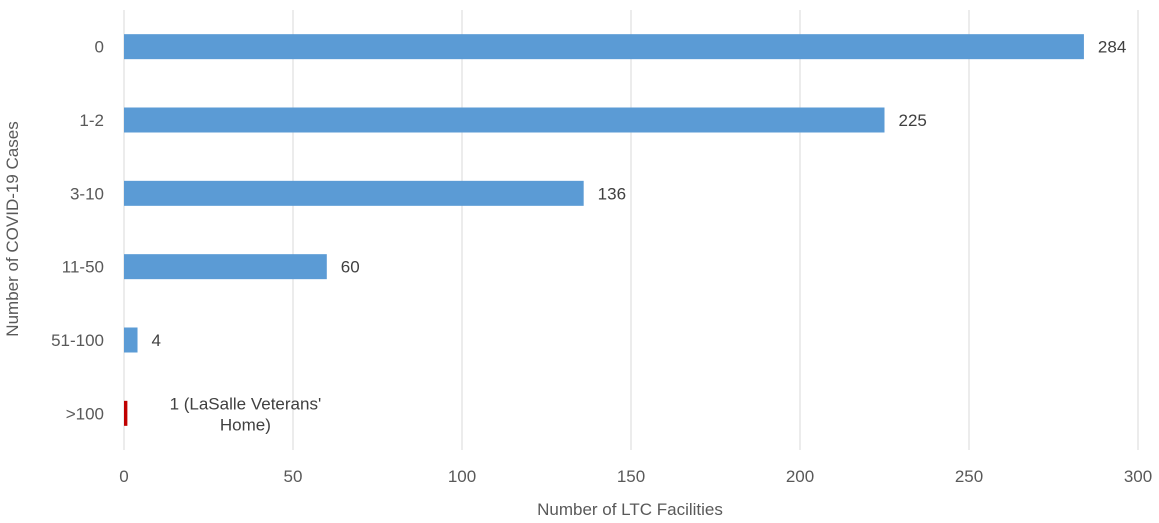  I want to click on x-tick-label: 250, so click(969, 476).